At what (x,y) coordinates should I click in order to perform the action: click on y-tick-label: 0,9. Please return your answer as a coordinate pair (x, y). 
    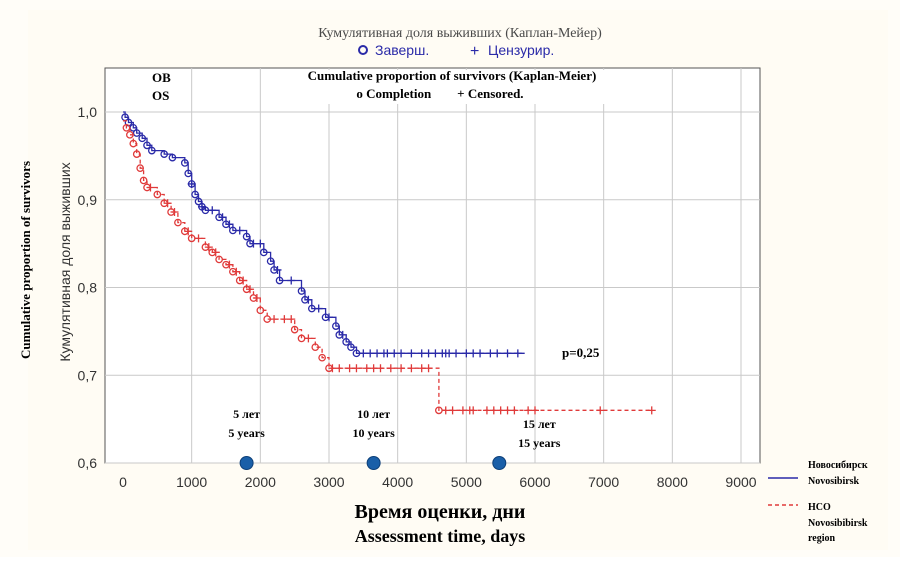
    Looking at the image, I should click on (88, 200).